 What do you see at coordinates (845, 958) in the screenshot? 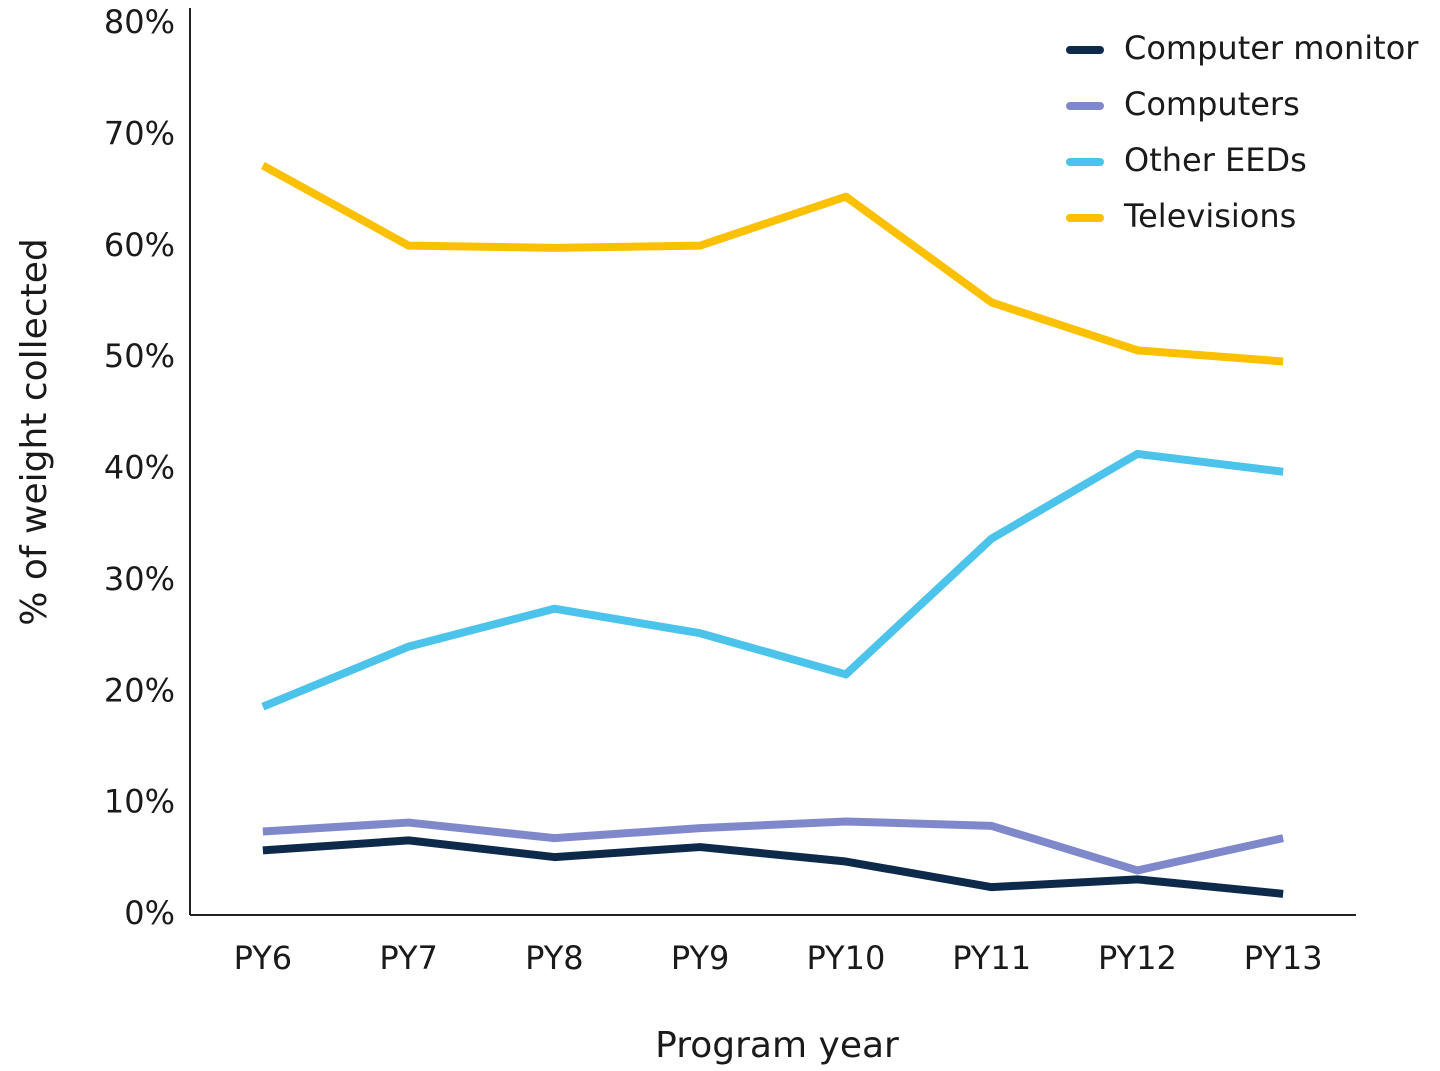
I see `x-tick-label: PY10` at bounding box center [845, 958].